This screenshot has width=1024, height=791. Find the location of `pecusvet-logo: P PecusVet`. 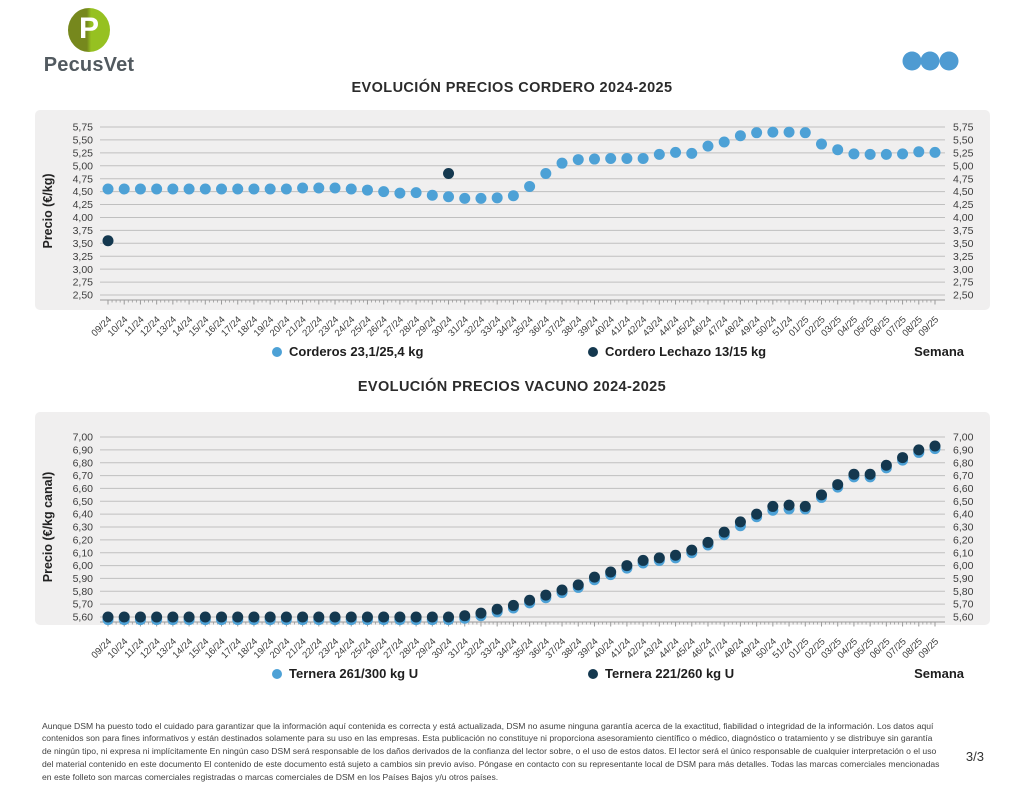

pecusvet-logo: P PecusVet is located at coordinates (89, 41).